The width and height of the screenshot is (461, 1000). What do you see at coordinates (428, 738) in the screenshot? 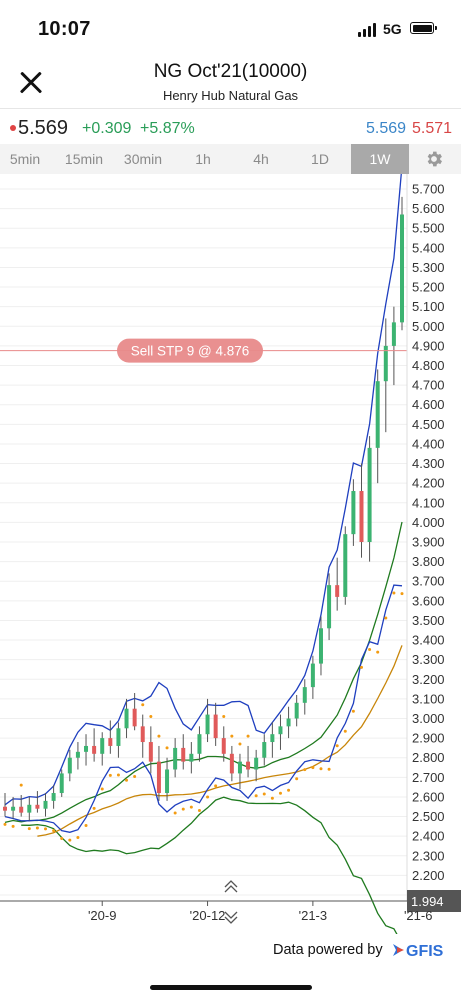
I see `y-tick-label: 2.900` at bounding box center [428, 738].